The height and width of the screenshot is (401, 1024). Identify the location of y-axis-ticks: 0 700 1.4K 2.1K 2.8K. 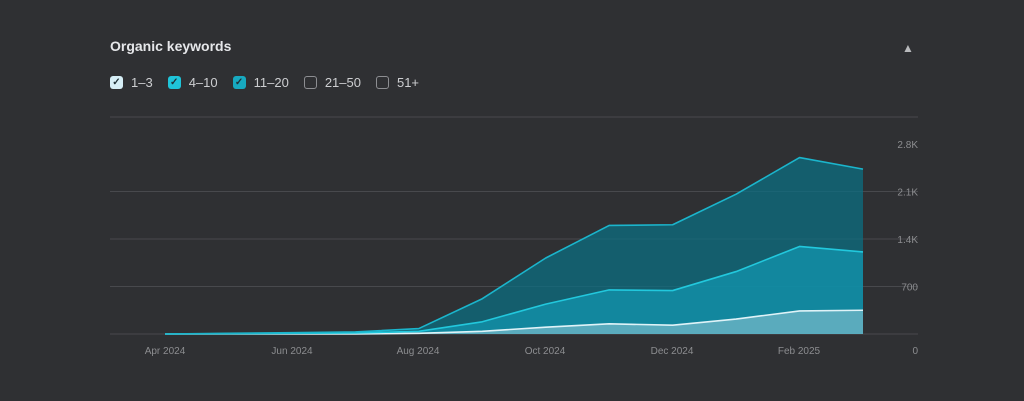
(907, 248).